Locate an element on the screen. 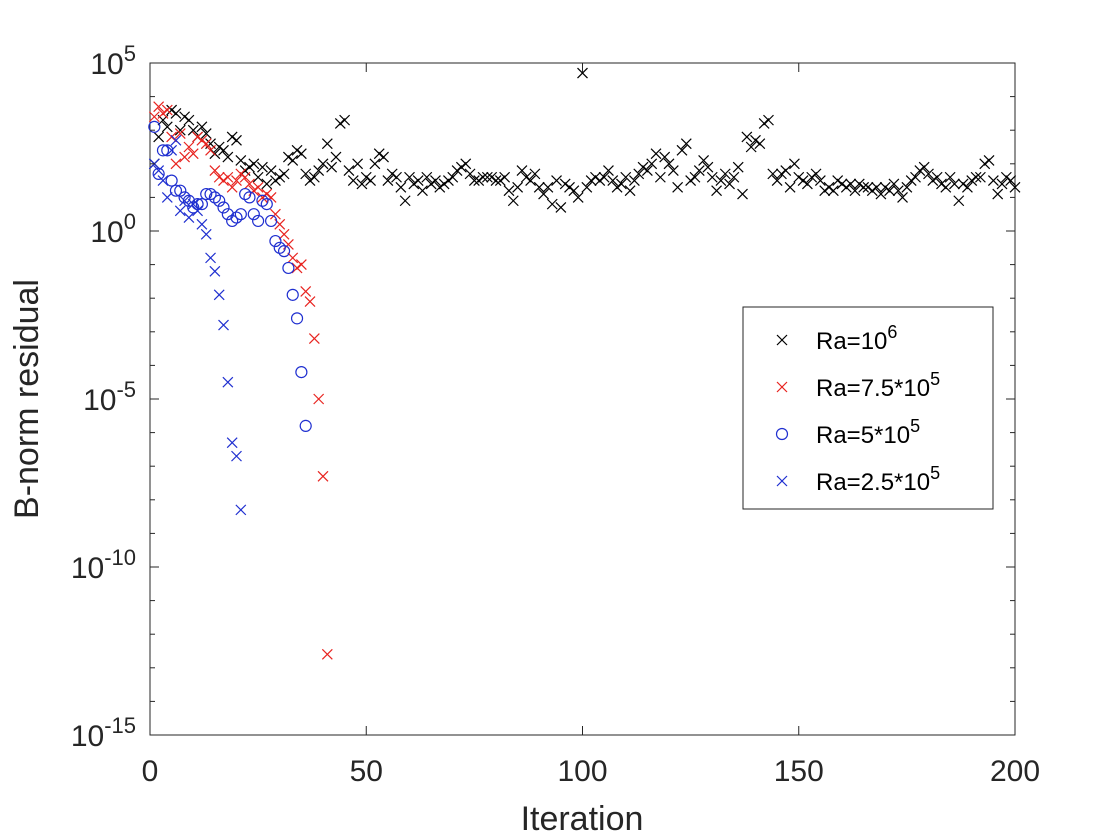 The height and width of the screenshot is (840, 1120). legend-entry: Ra=5*105 is located at coordinates (847, 432).